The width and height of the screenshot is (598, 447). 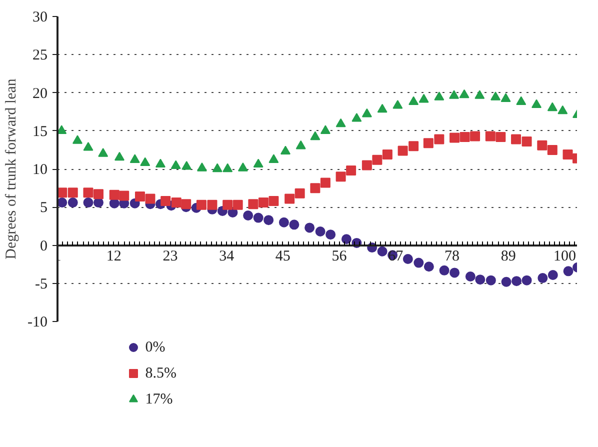 What do you see at coordinates (114, 256) in the screenshot?
I see `x-tick-label: 12` at bounding box center [114, 256].